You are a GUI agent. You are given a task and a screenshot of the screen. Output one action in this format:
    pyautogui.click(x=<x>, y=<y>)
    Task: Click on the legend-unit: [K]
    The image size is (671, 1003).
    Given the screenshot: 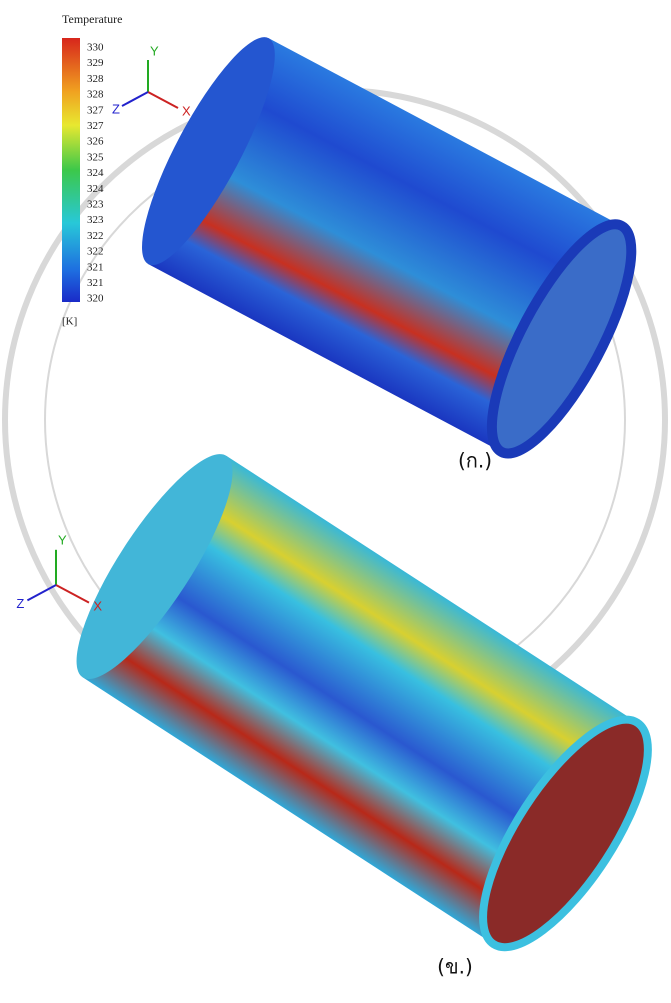 What is the action you would take?
    pyautogui.click(x=69, y=322)
    